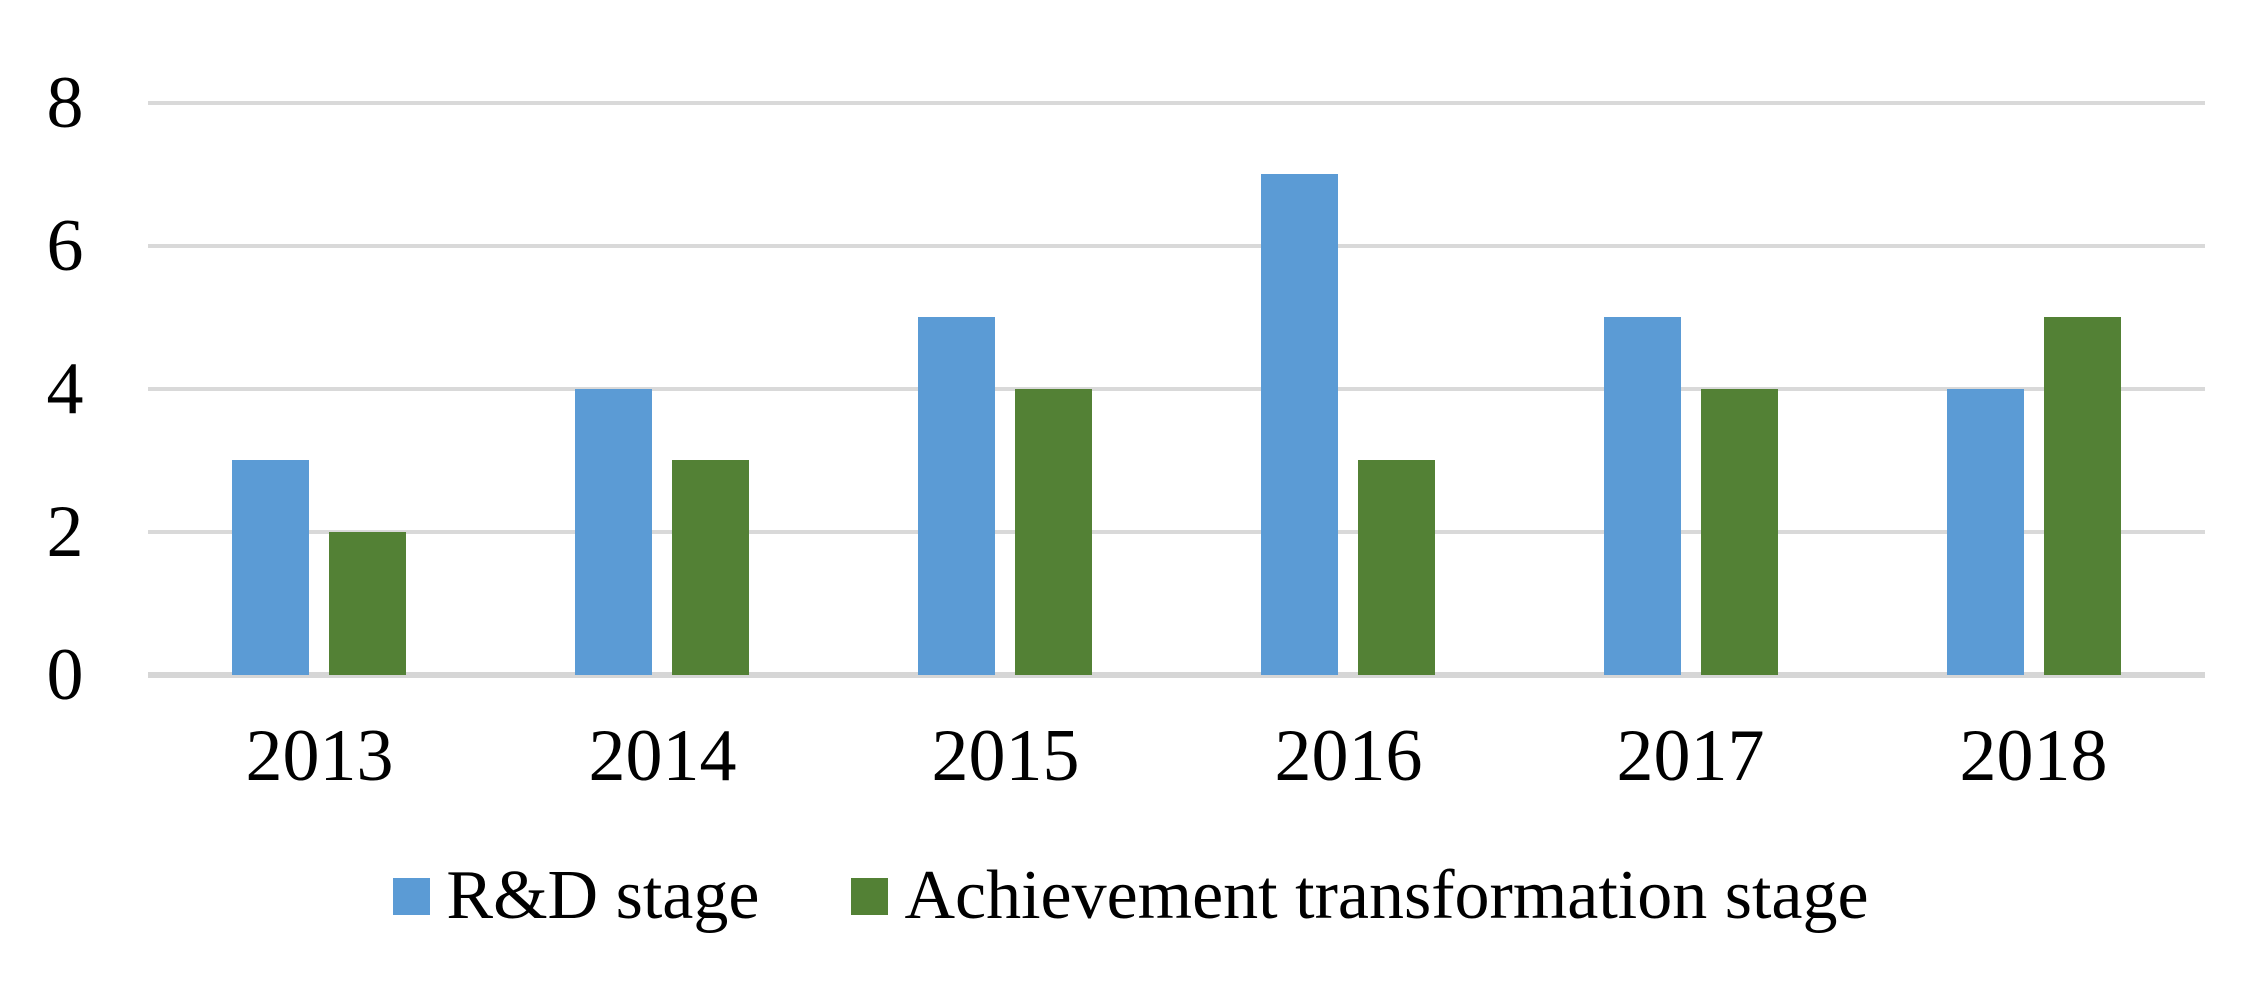  I want to click on y-tick-label: 4, so click(65, 389).